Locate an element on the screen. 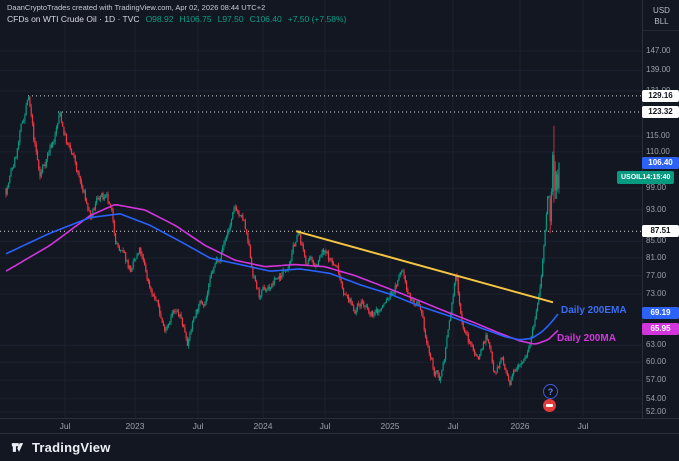 The image size is (679, 461). symbol-countdown-badge: USOIL 14:15:40 is located at coordinates (645, 177).